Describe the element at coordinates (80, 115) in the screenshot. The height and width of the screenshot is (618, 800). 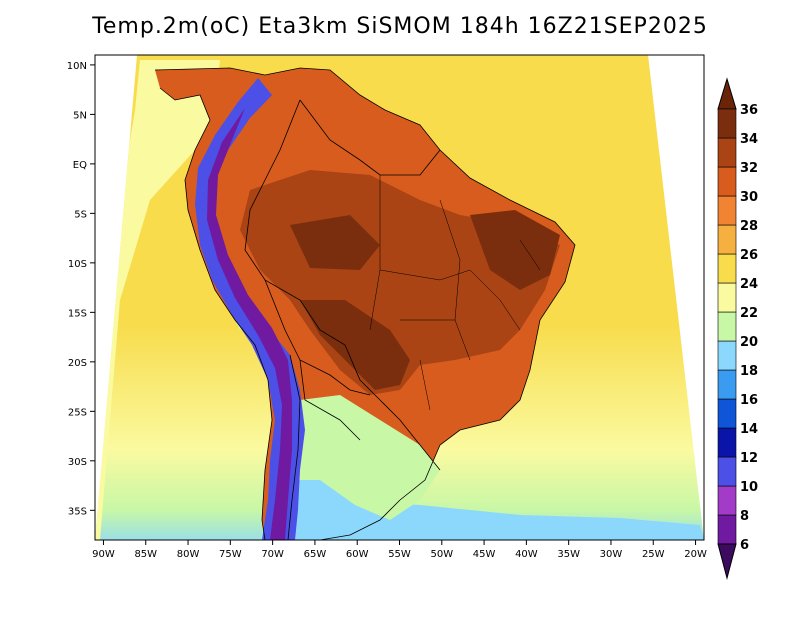
I see `lat-tick-label: 5N` at that location.